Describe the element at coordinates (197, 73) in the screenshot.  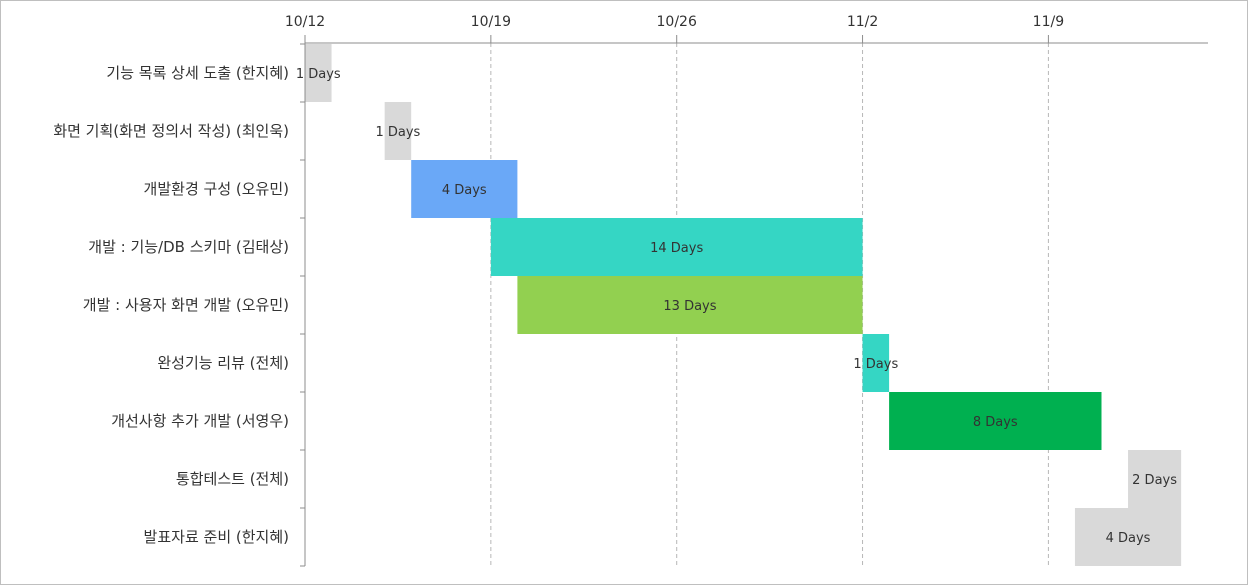
I see `category-label: 기능 목록 상세 도출 (한지혜)` at that location.